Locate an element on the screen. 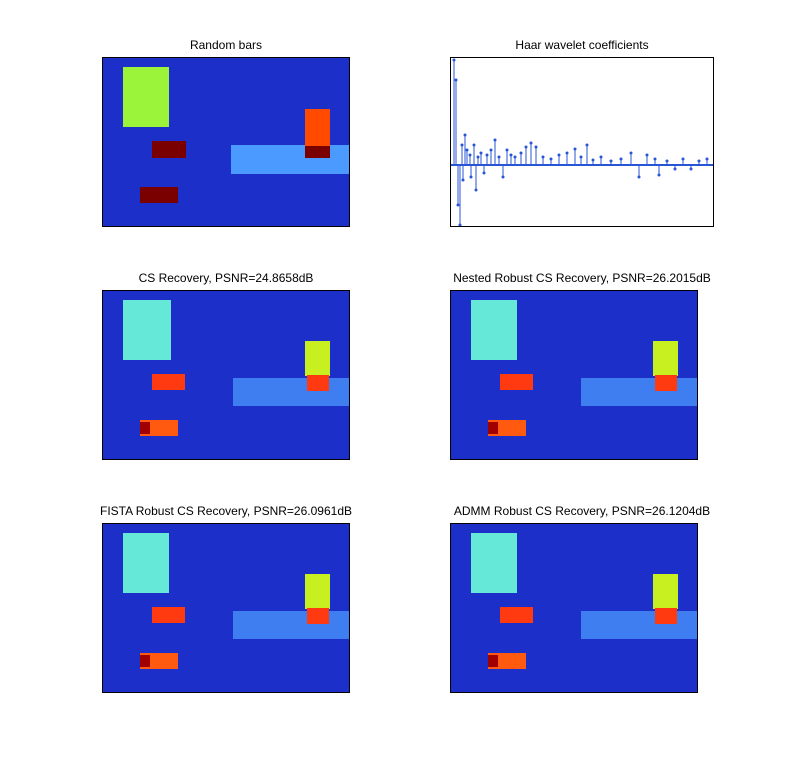 The width and height of the screenshot is (789, 779). light-blue-bar is located at coordinates (290, 159).